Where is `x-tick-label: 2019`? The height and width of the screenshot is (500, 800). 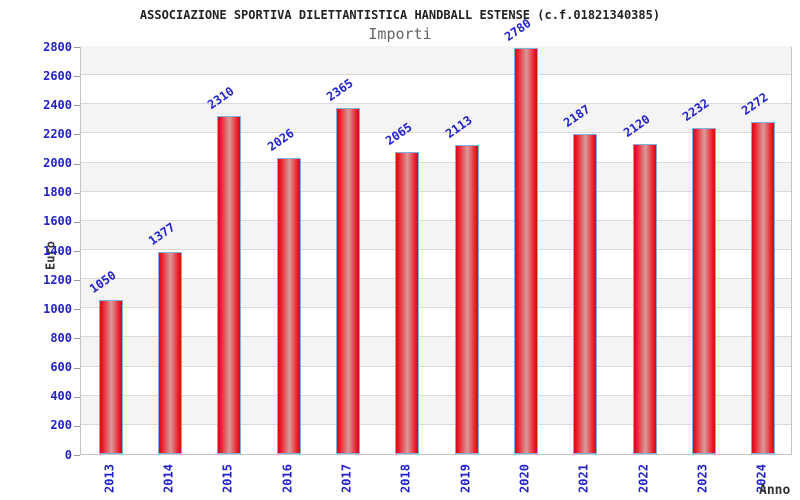
x-tick-label: 2019 is located at coordinates (465, 478).